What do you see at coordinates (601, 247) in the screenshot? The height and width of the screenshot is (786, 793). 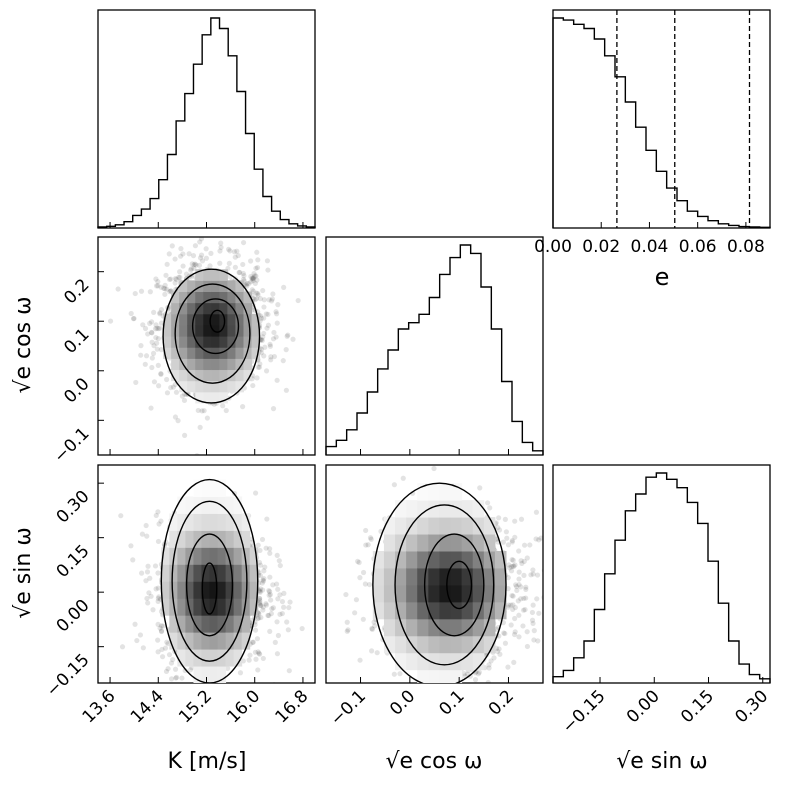 I see `e-hist-x-ticklabel-1: 0.02` at bounding box center [601, 247].